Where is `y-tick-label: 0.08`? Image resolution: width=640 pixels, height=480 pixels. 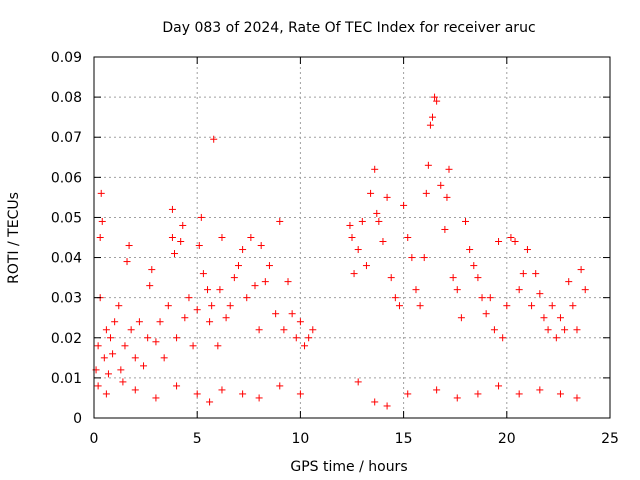
y-tick-label: 0.08 is located at coordinates (66, 98).